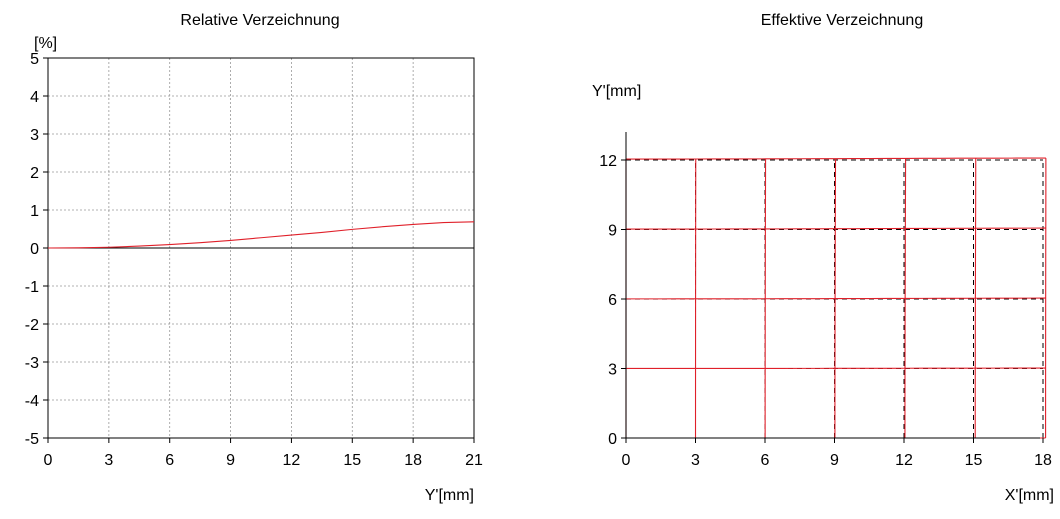 This screenshot has height=519, width=1060. Describe the element at coordinates (842, 20) in the screenshot. I see `right-chart-title: Effektive Verzeichnung` at that location.